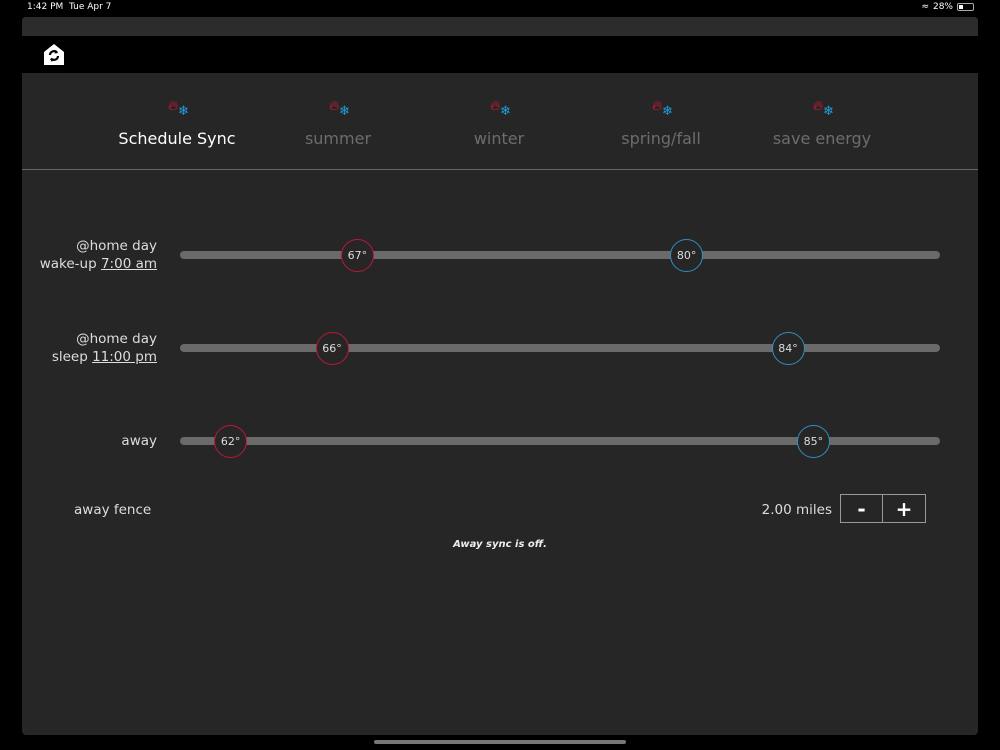 Image resolution: width=1000 pixels, height=750 pixels. Describe the element at coordinates (500, 54) in the screenshot. I see `nav-bar` at that location.